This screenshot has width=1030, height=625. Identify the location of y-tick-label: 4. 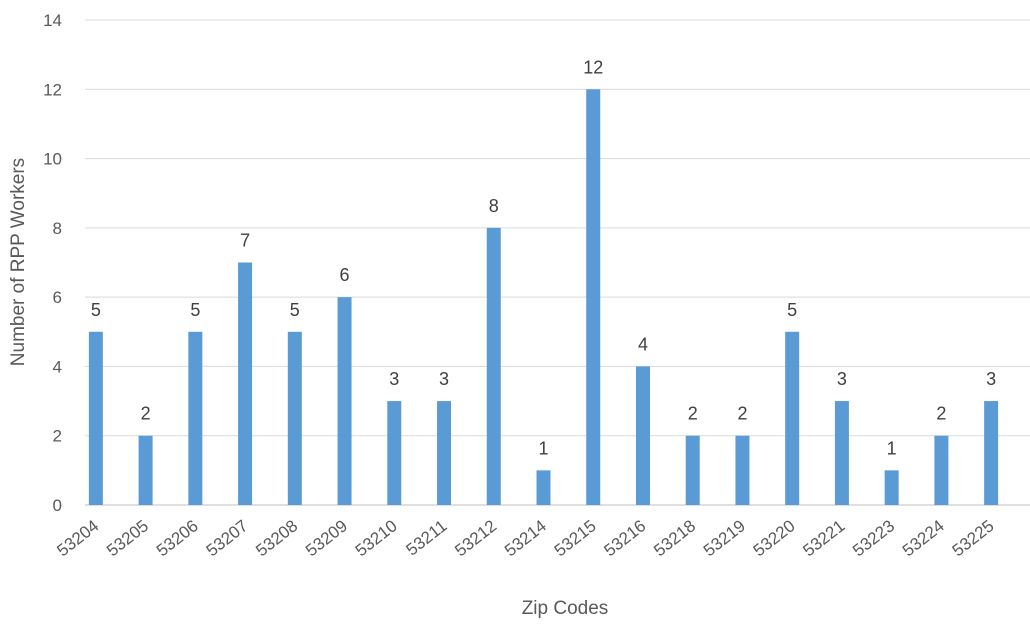
(57, 366).